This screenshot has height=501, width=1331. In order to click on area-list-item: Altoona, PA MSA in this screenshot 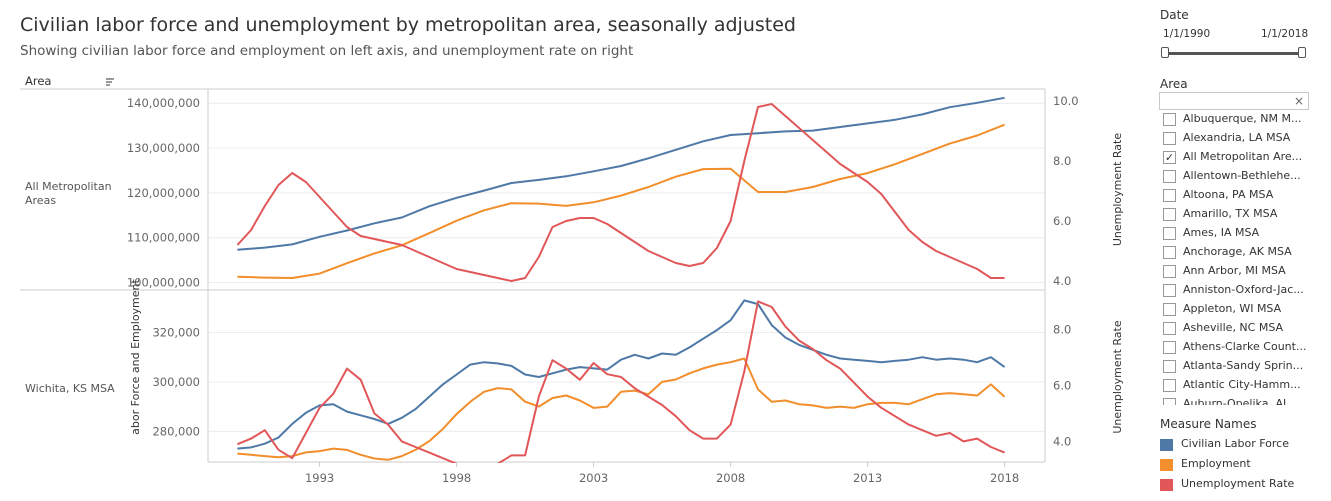, I will do `click(1243, 195)`.